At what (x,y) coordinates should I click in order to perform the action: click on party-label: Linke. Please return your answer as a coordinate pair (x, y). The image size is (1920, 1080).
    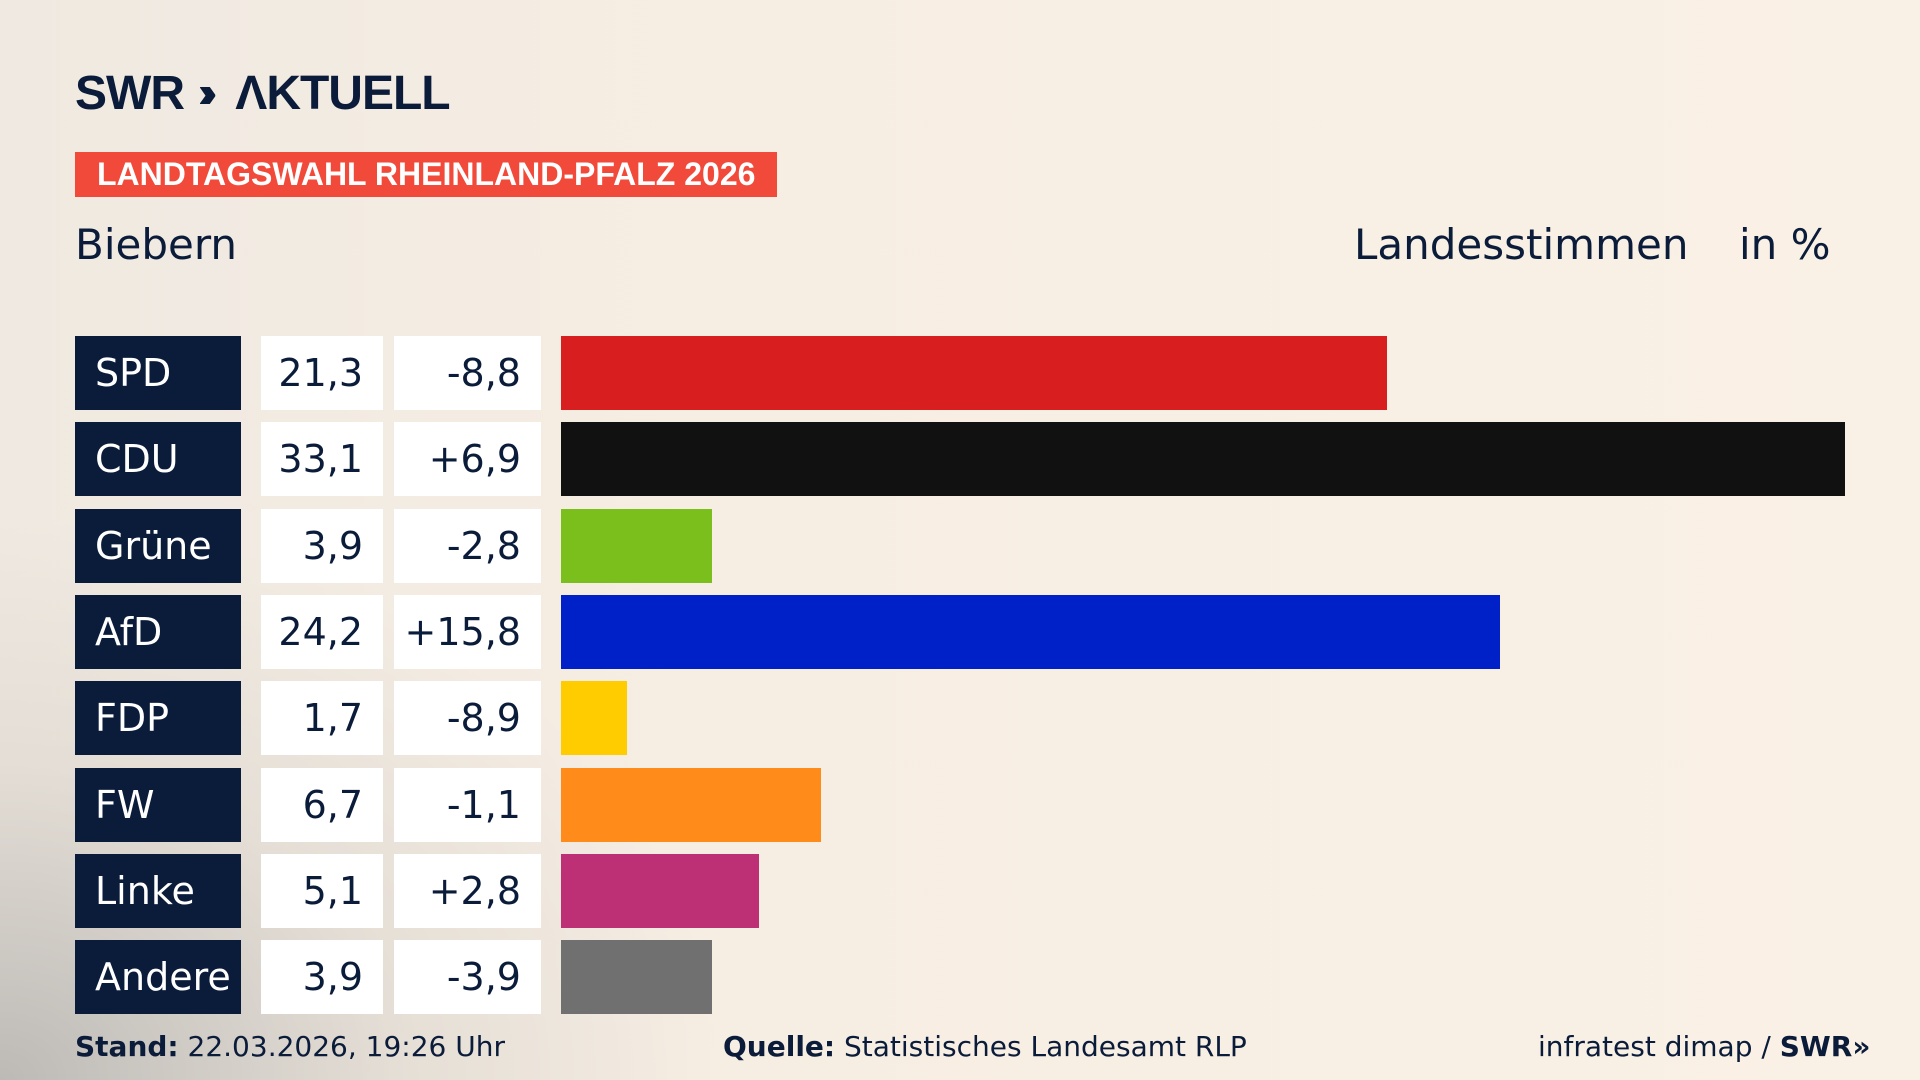
    Looking at the image, I should click on (158, 890).